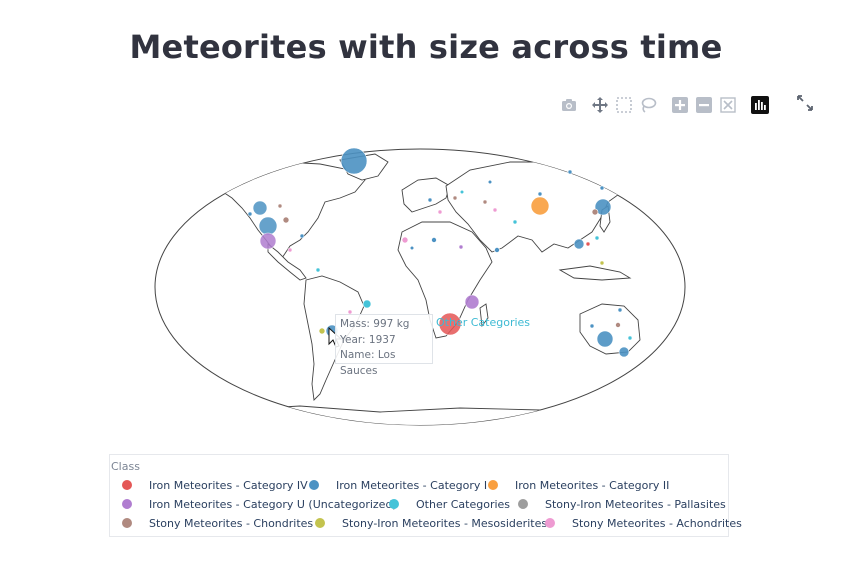 This screenshot has width=848, height=561. I want to click on marker-iron-category-ii, so click(540, 206).